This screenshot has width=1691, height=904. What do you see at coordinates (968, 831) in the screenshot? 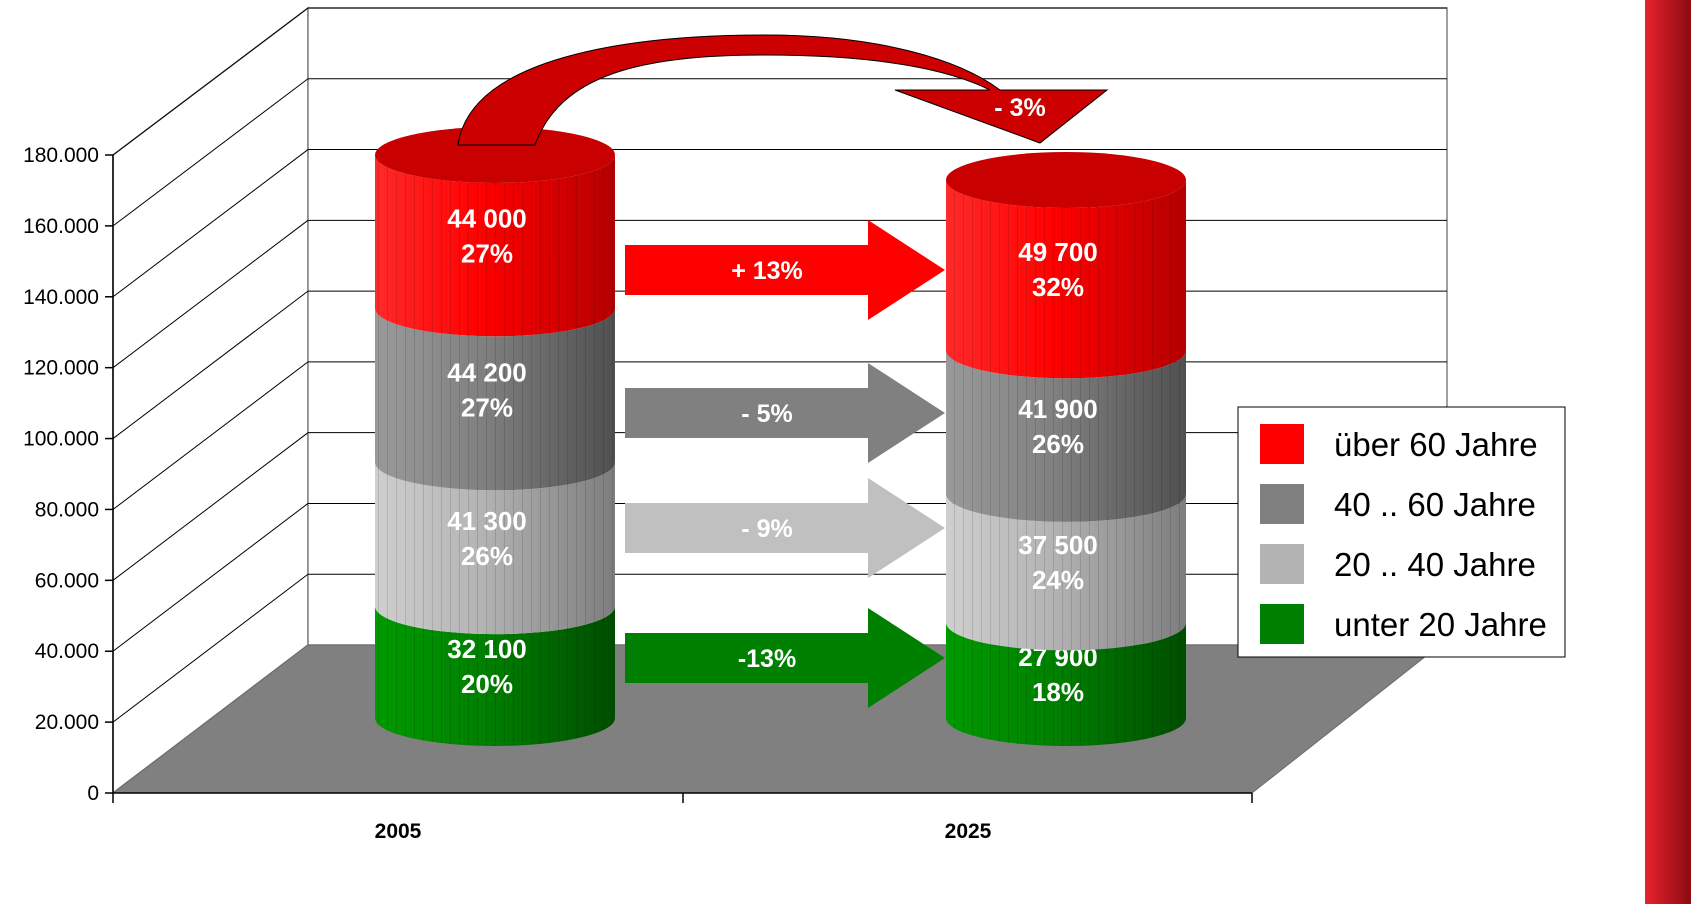
I see `x-category-label: 2025` at bounding box center [968, 831].